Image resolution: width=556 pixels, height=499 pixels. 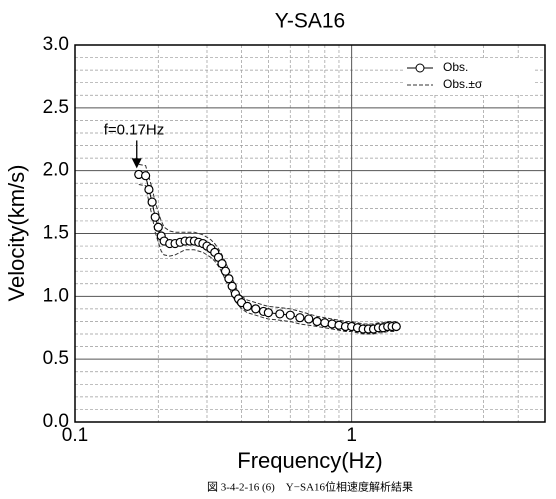 I want to click on x-axis-label: Frequency(Hz), so click(x=309, y=460).